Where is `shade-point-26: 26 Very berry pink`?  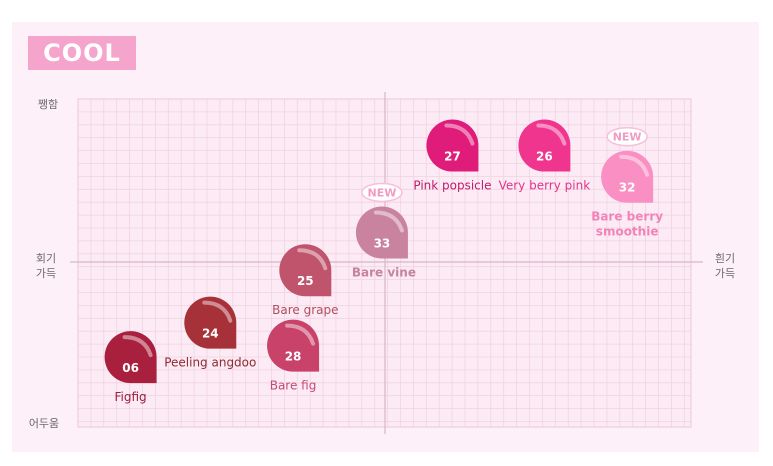 shade-point-26: 26 Very berry pink is located at coordinates (545, 156).